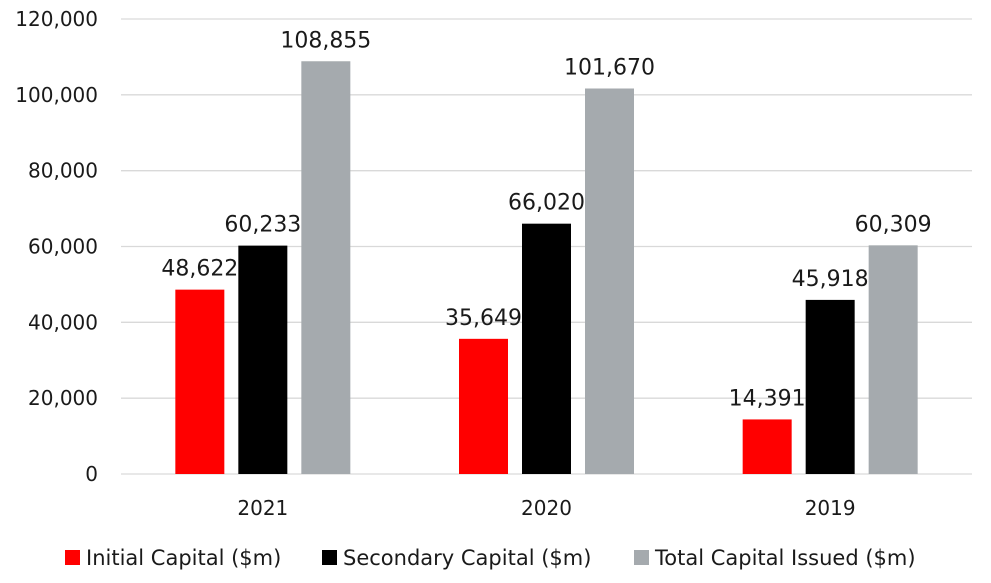  What do you see at coordinates (56, 95) in the screenshot?
I see `y-tick-label: 100,000` at bounding box center [56, 95].